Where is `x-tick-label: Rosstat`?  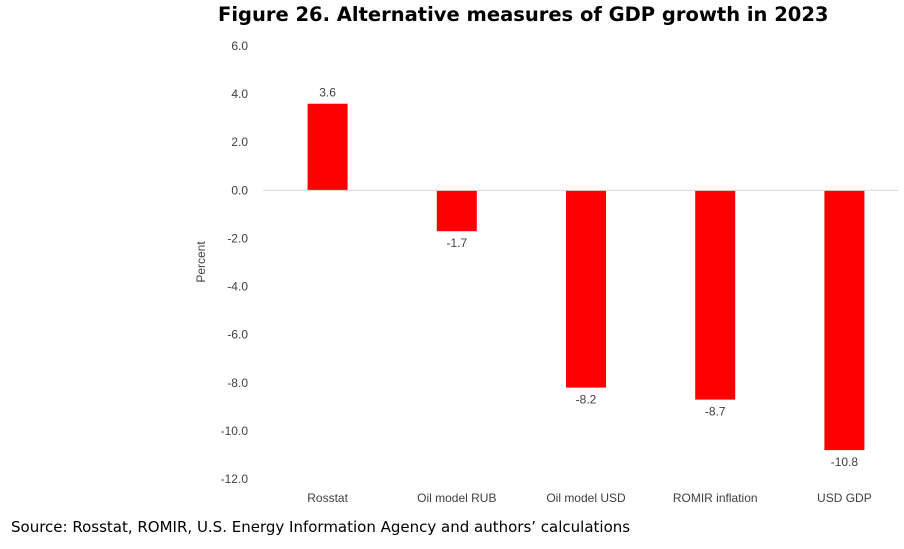
x-tick-label: Rosstat is located at coordinates (327, 498).